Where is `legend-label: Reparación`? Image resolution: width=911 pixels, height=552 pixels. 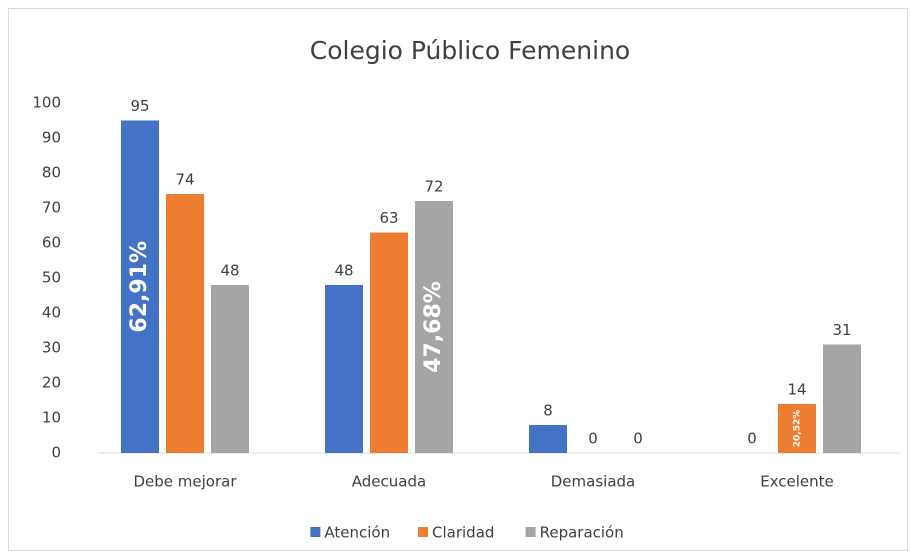
legend-label: Reparación is located at coordinates (582, 533).